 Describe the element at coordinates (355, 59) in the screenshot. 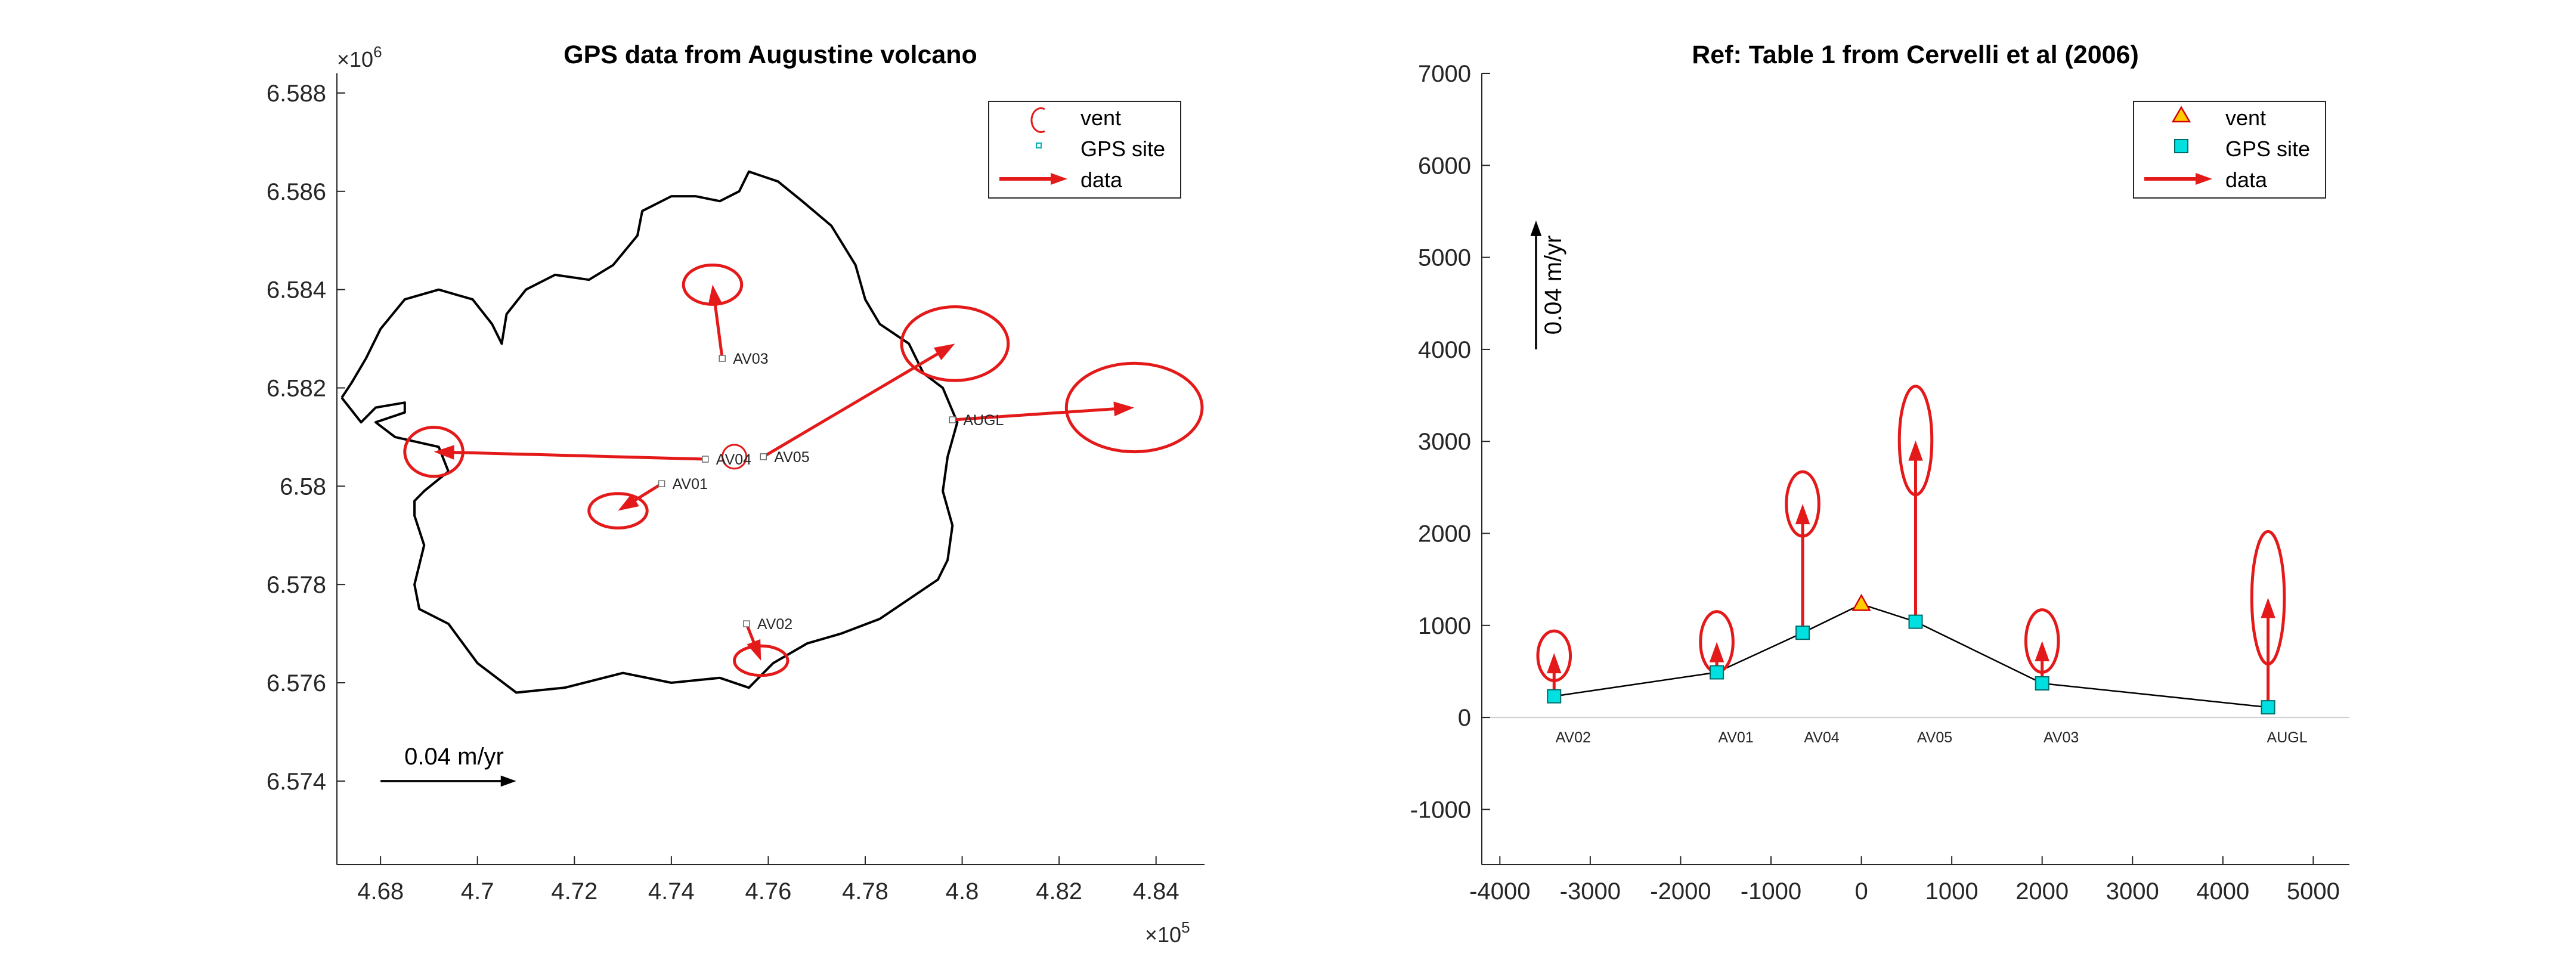

I see `y-exponent-base: ×10` at that location.